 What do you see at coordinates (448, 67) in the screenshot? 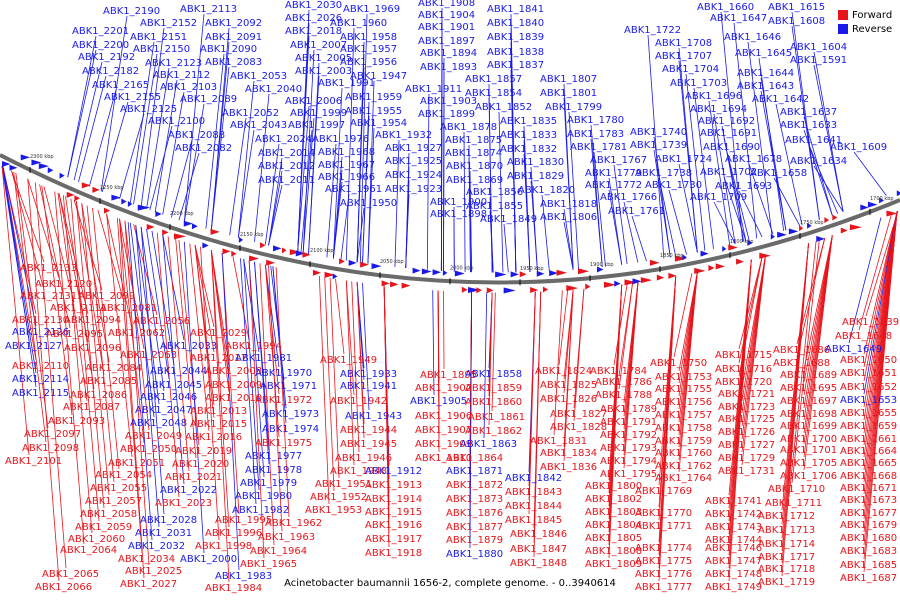
I see `gene-label: ABK1_1893` at bounding box center [448, 67].